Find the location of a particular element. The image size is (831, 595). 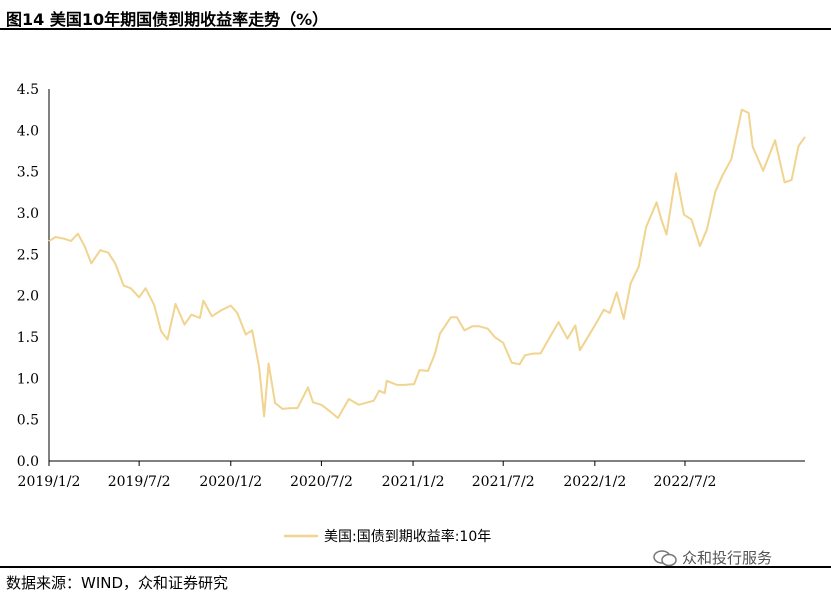

y-tick-label: 3.5 is located at coordinates (28, 173).